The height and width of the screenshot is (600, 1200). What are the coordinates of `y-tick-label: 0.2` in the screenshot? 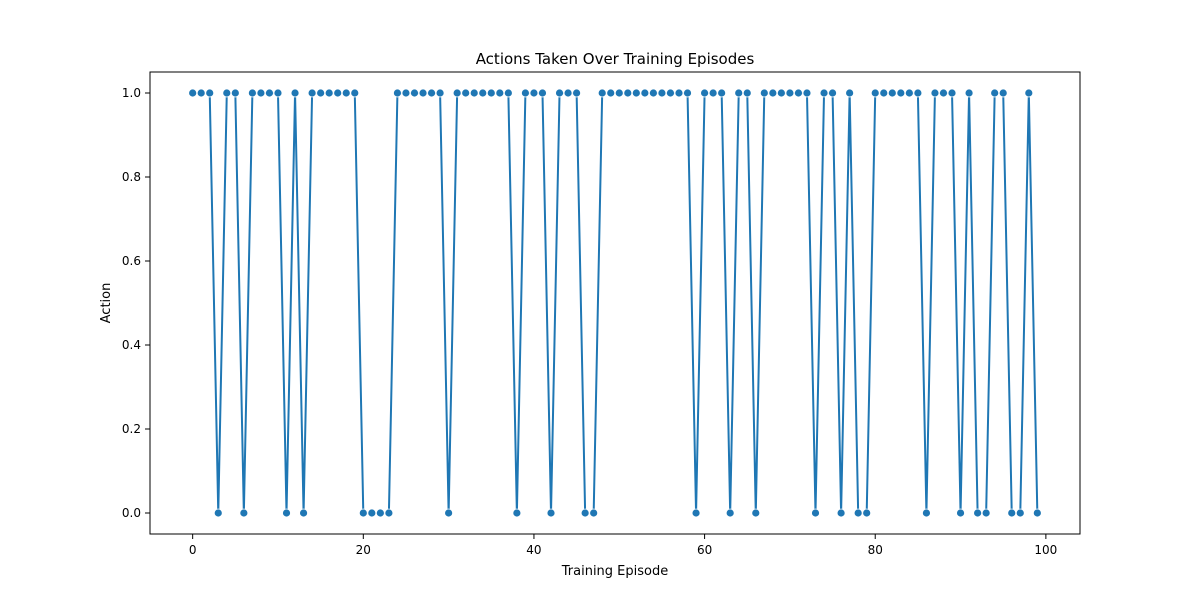 It's located at (131, 429).